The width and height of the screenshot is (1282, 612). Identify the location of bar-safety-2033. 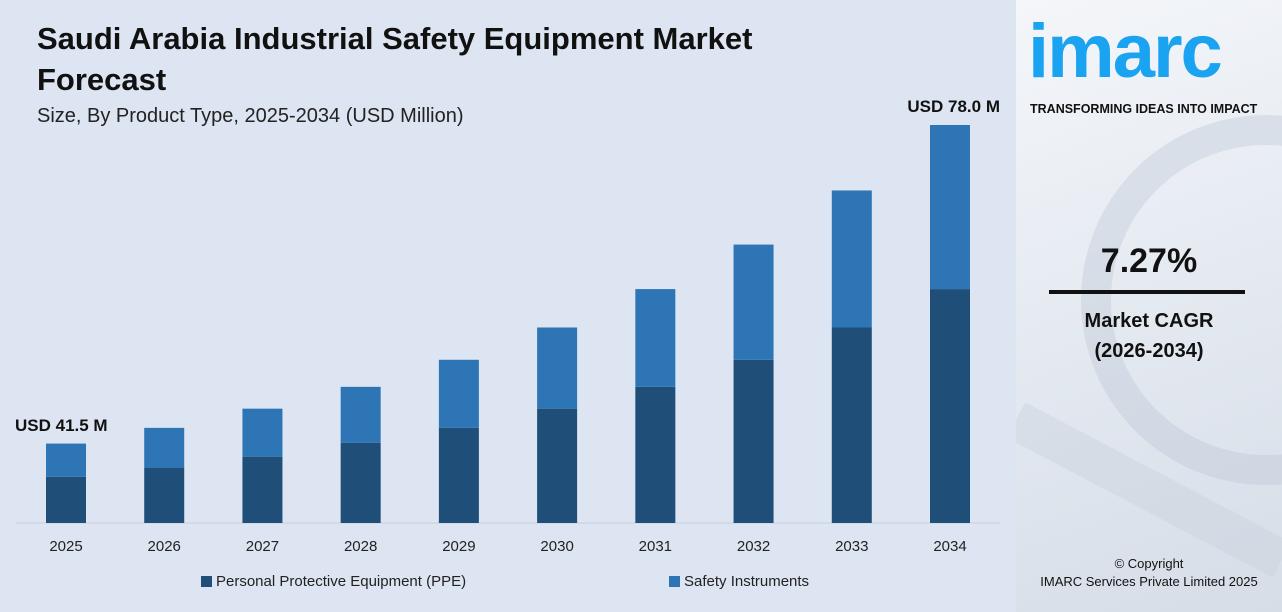
(851, 259).